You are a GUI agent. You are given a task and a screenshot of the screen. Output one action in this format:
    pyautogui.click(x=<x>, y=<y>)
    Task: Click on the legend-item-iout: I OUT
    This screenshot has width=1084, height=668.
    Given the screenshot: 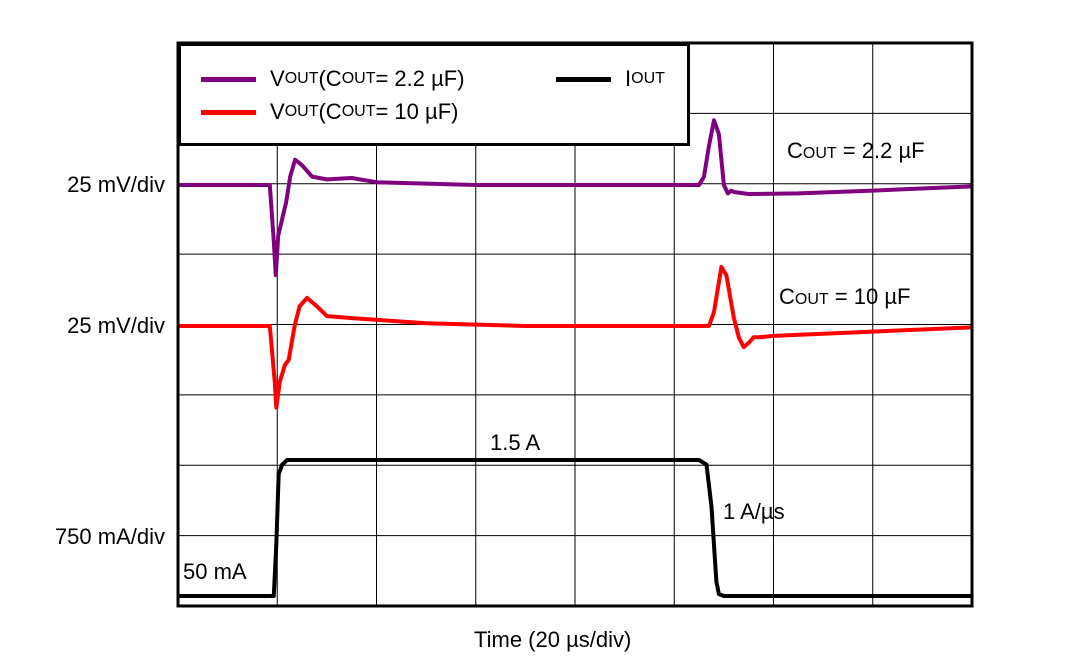 What is the action you would take?
    pyautogui.click(x=610, y=79)
    